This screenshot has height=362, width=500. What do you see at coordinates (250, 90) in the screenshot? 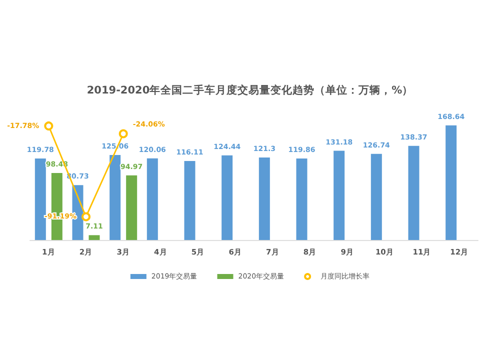
I see `chart-title: 2019-2020年全国二手车月度交易量变化趋势（单位：万辆，%）` at bounding box center [250, 90].